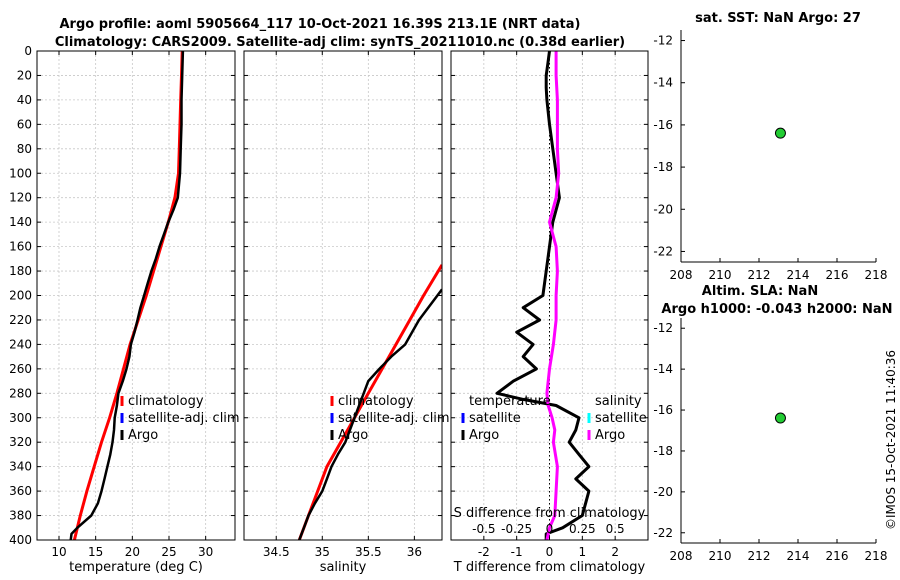  What do you see at coordinates (24, 100) in the screenshot?
I see `y-tick-label: 40` at bounding box center [24, 100].